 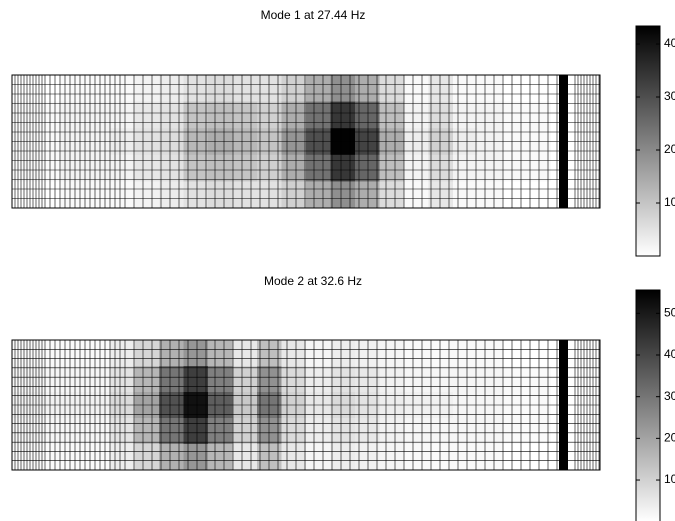 I want to click on colorbar-tick-label: 20, so click(x=669, y=149).